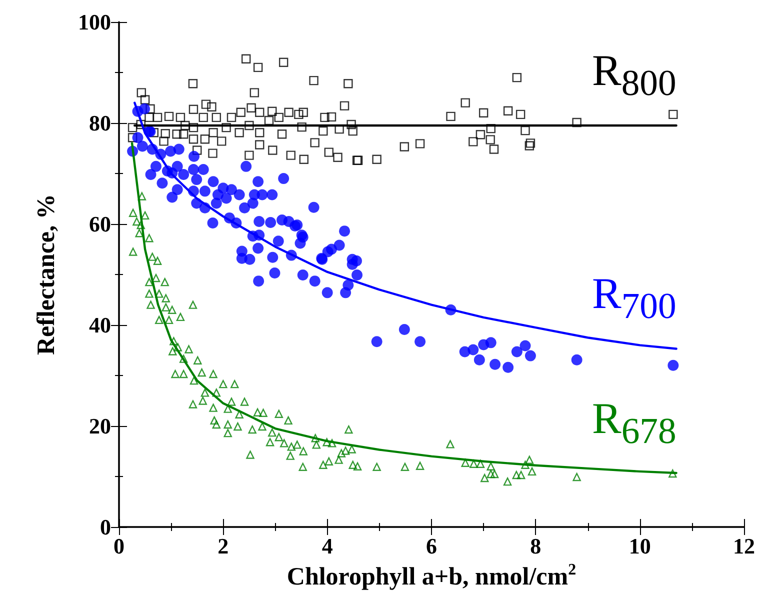 This screenshot has height=598, width=770. Describe the element at coordinates (94, 22) in the screenshot. I see `y-tick-label: 100` at that location.